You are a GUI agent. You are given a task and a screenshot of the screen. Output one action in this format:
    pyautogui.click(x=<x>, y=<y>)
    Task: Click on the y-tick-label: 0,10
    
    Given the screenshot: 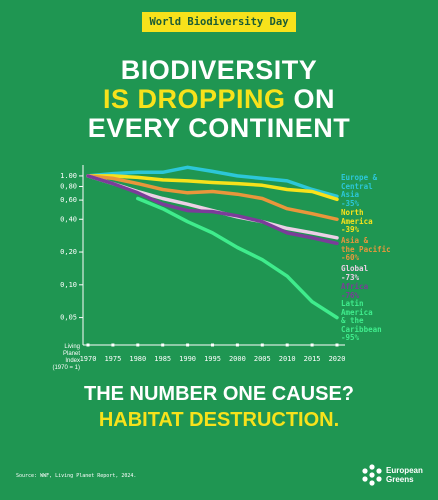 What is the action you would take?
    pyautogui.click(x=68, y=285)
    